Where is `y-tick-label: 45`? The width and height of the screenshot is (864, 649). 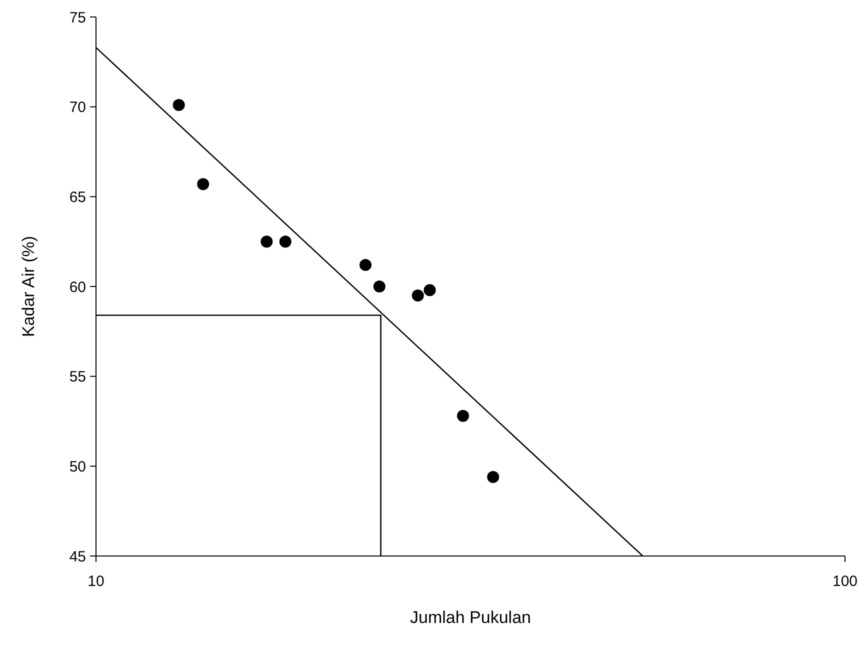
y-tick-label: 45 is located at coordinates (77, 557).